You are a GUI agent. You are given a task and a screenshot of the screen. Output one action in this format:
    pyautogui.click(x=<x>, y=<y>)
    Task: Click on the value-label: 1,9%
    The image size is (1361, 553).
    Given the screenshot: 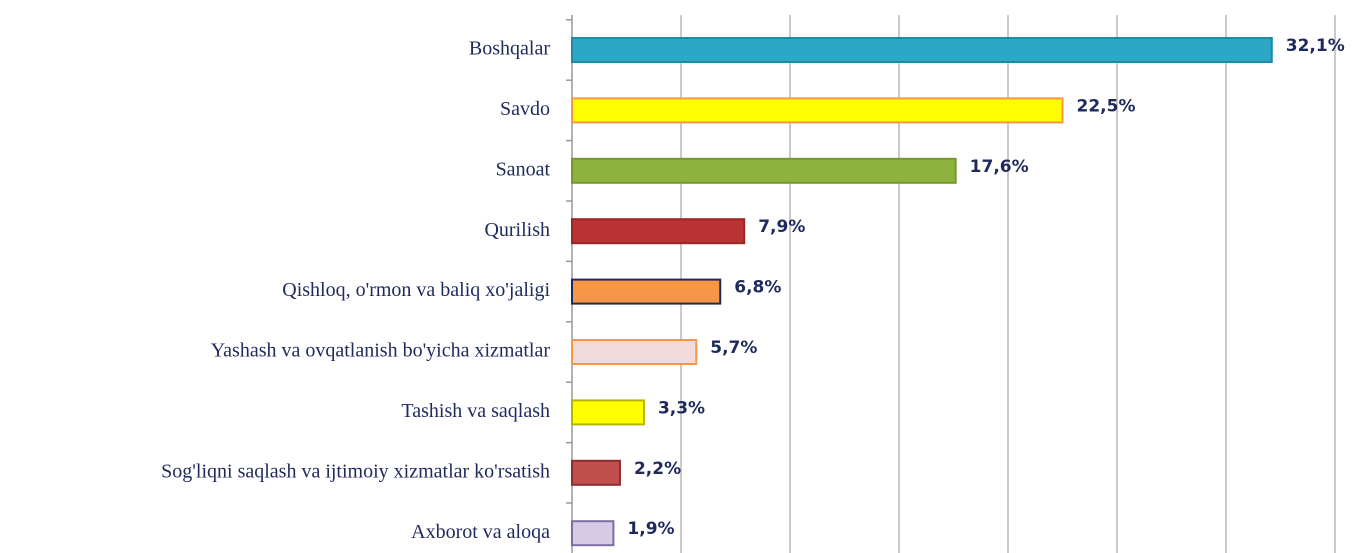 What is the action you would take?
    pyautogui.click(x=650, y=529)
    